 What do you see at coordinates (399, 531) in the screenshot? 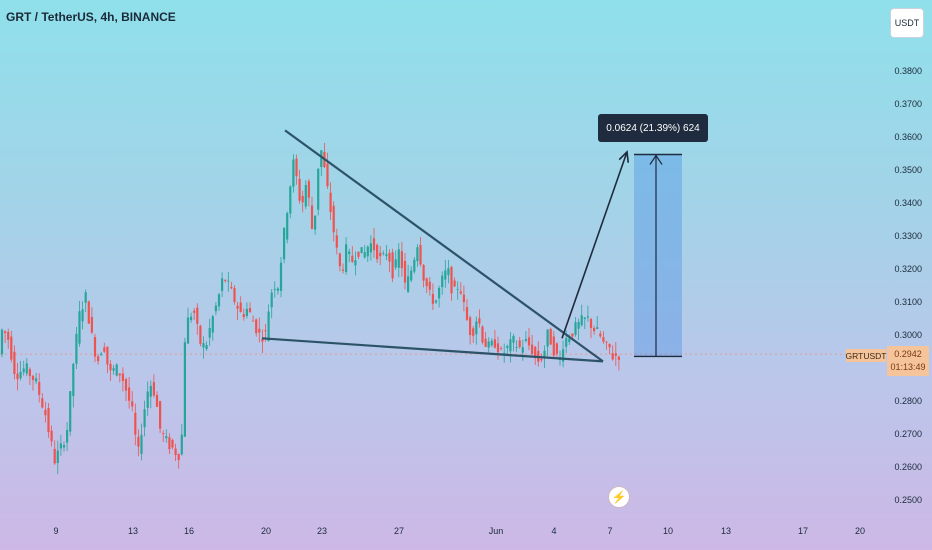
I see `time-tick-label: 27` at bounding box center [399, 531].